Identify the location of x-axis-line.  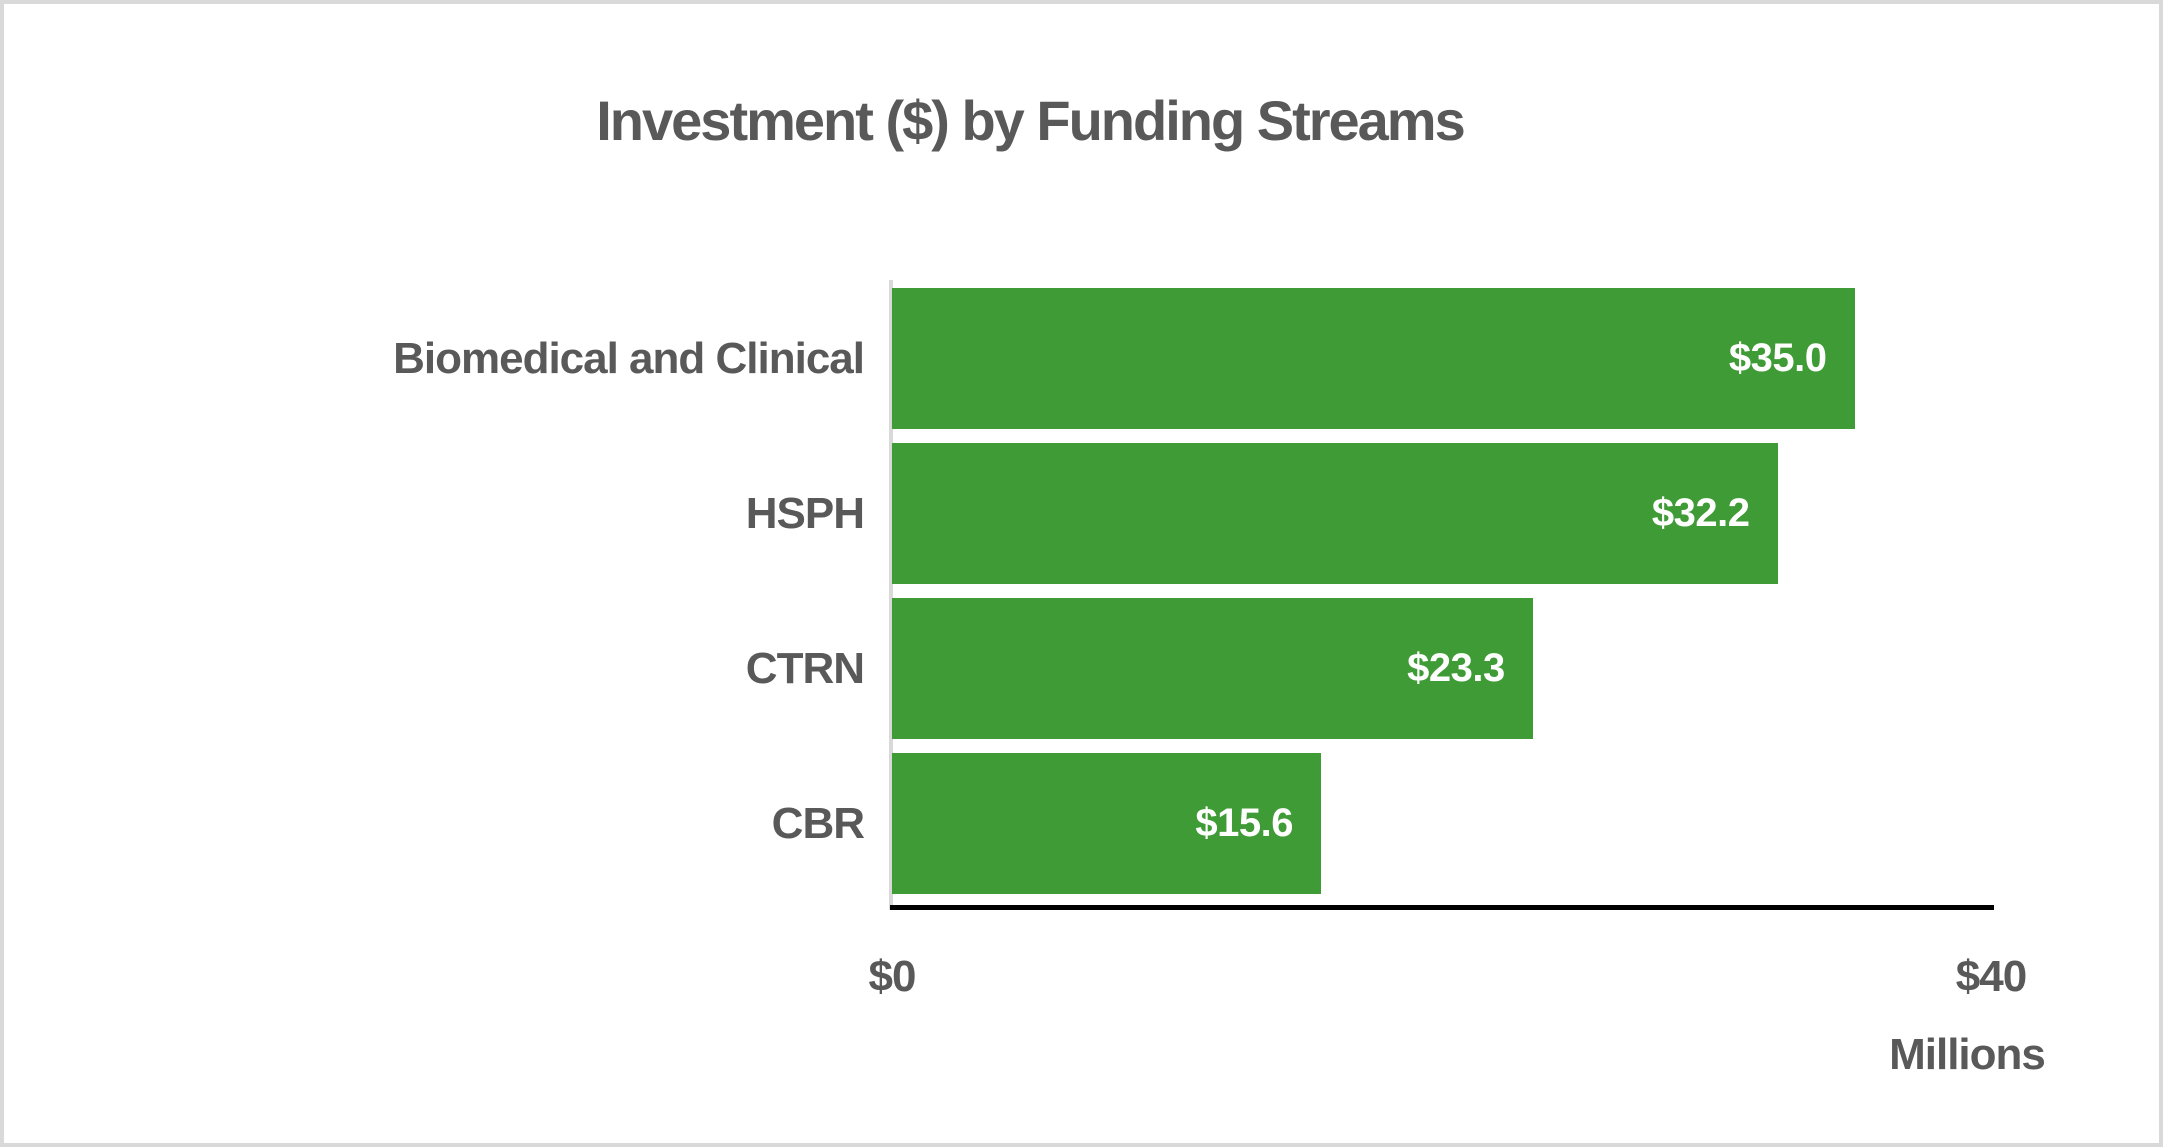
(1442, 907).